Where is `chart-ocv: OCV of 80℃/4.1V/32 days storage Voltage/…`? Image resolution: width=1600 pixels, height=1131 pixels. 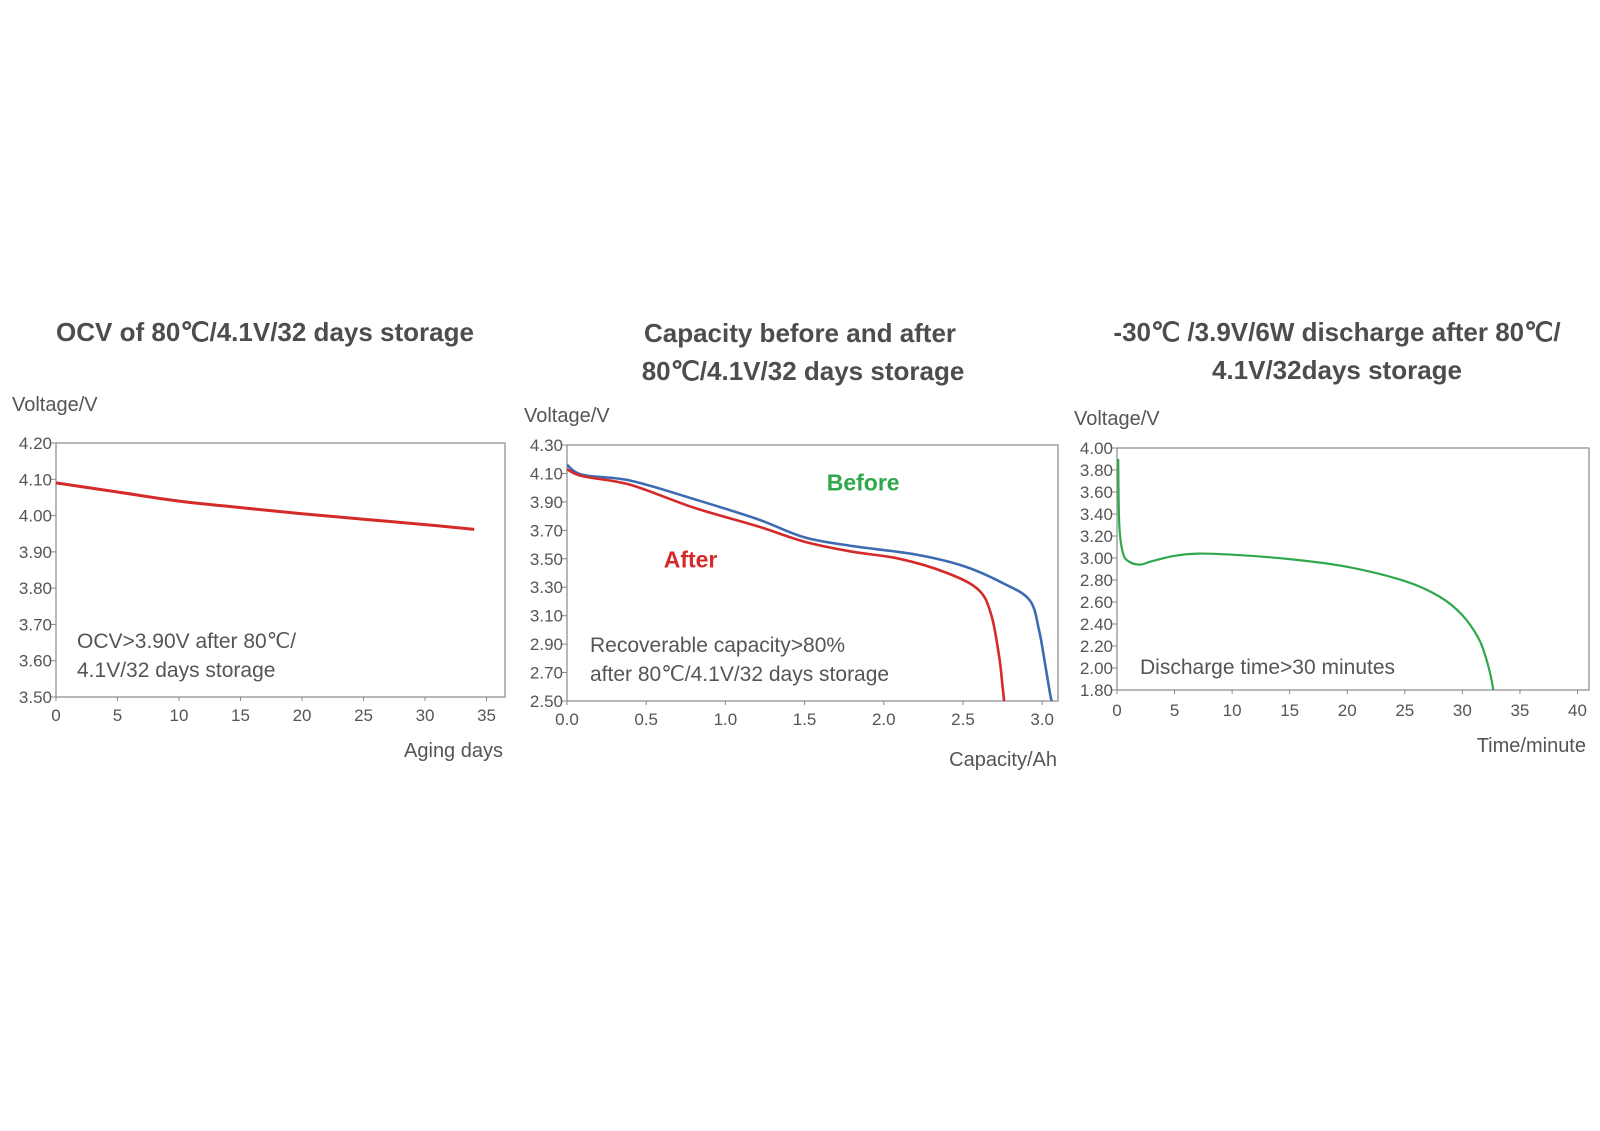
chart-ocv: OCV of 80℃/4.1V/32 days storage Voltage/… is located at coordinates (259, 539).